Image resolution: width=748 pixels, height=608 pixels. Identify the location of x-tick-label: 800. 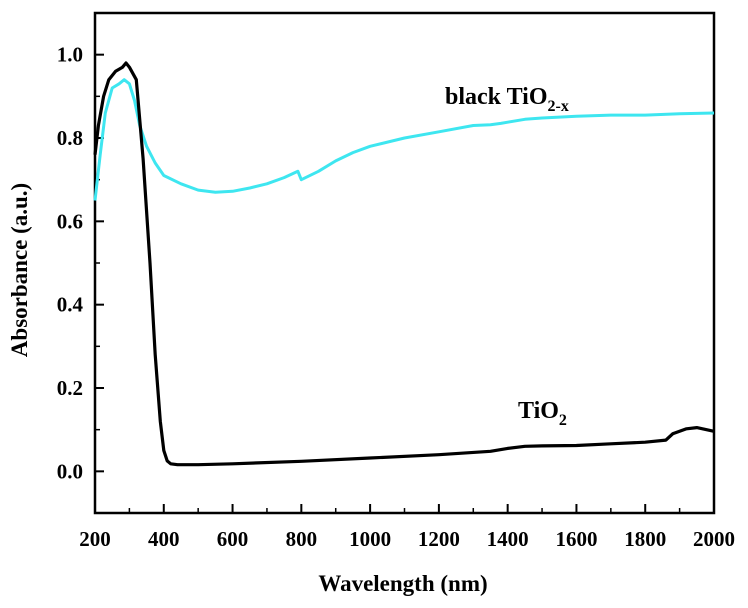
(302, 539).